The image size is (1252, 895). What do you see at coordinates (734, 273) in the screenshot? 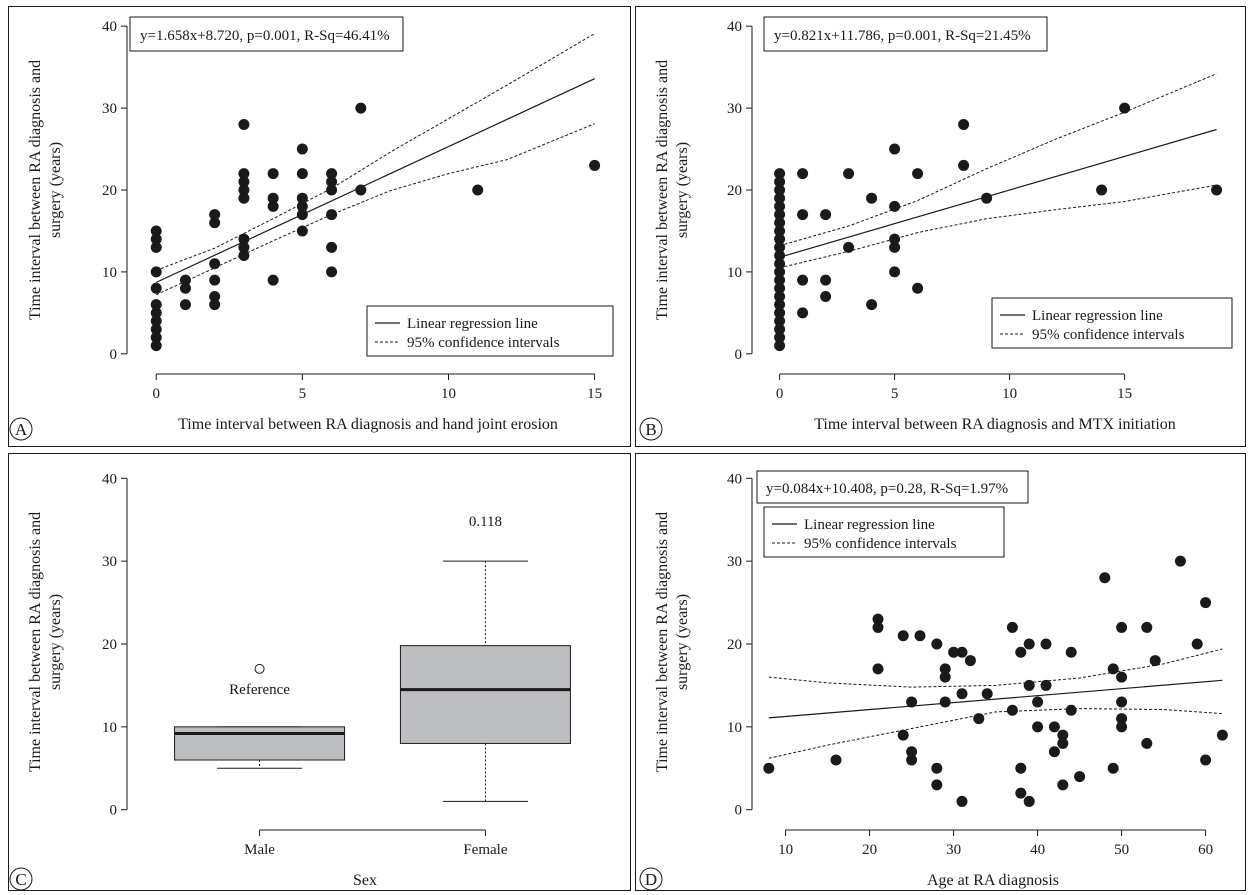
I see `panel-b-y-tick-label: 10` at bounding box center [734, 273].